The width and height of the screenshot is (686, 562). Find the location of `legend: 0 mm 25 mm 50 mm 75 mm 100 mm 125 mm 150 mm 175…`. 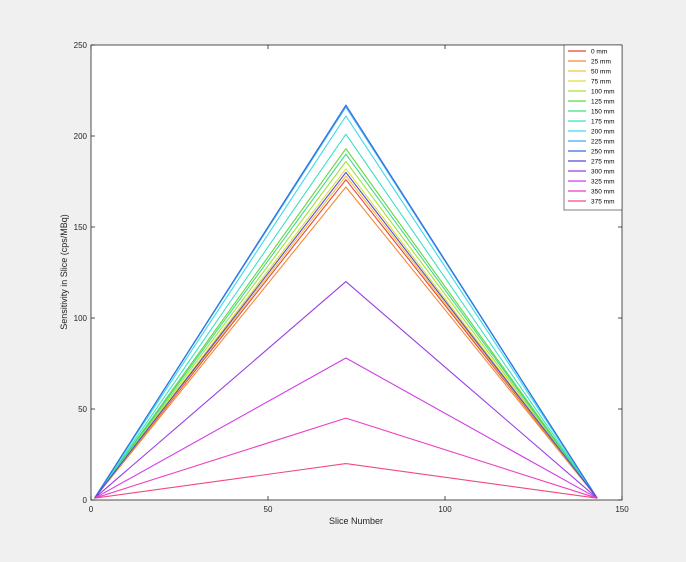

legend: 0 mm 25 mm 50 mm 75 mm 100 mm 125 mm 150 mm 175… is located at coordinates (593, 127).